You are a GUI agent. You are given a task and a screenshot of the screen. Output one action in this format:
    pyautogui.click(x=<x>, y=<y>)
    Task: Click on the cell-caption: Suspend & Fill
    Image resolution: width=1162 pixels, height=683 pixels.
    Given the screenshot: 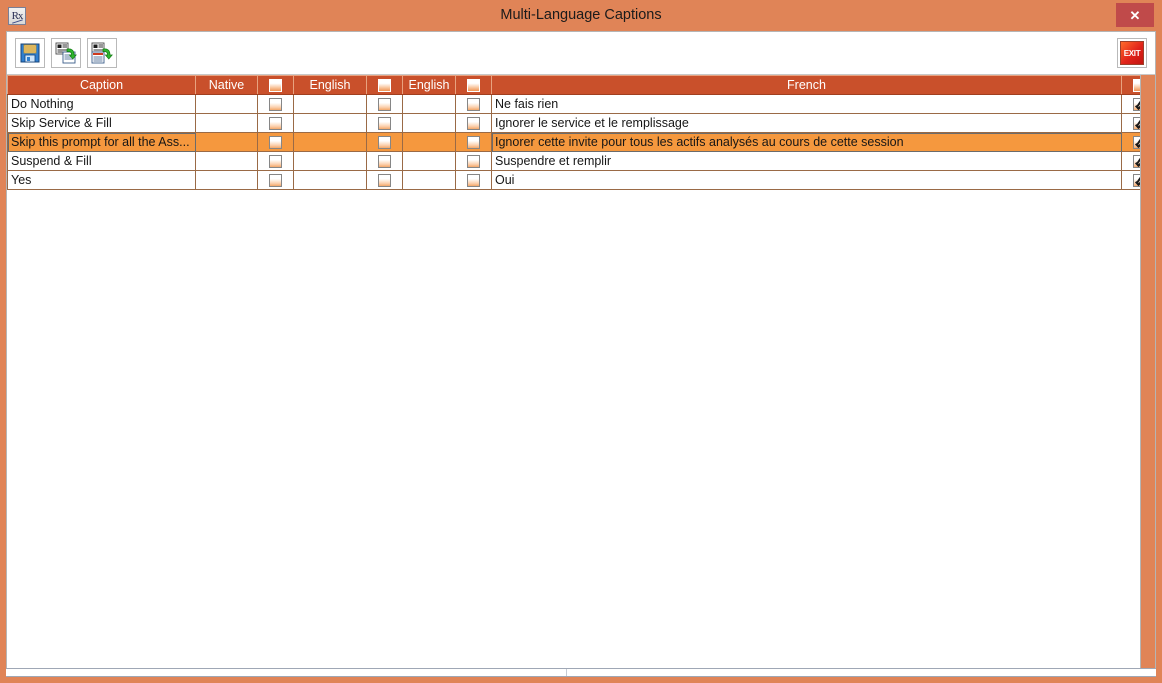 What is the action you would take?
    pyautogui.click(x=101, y=161)
    